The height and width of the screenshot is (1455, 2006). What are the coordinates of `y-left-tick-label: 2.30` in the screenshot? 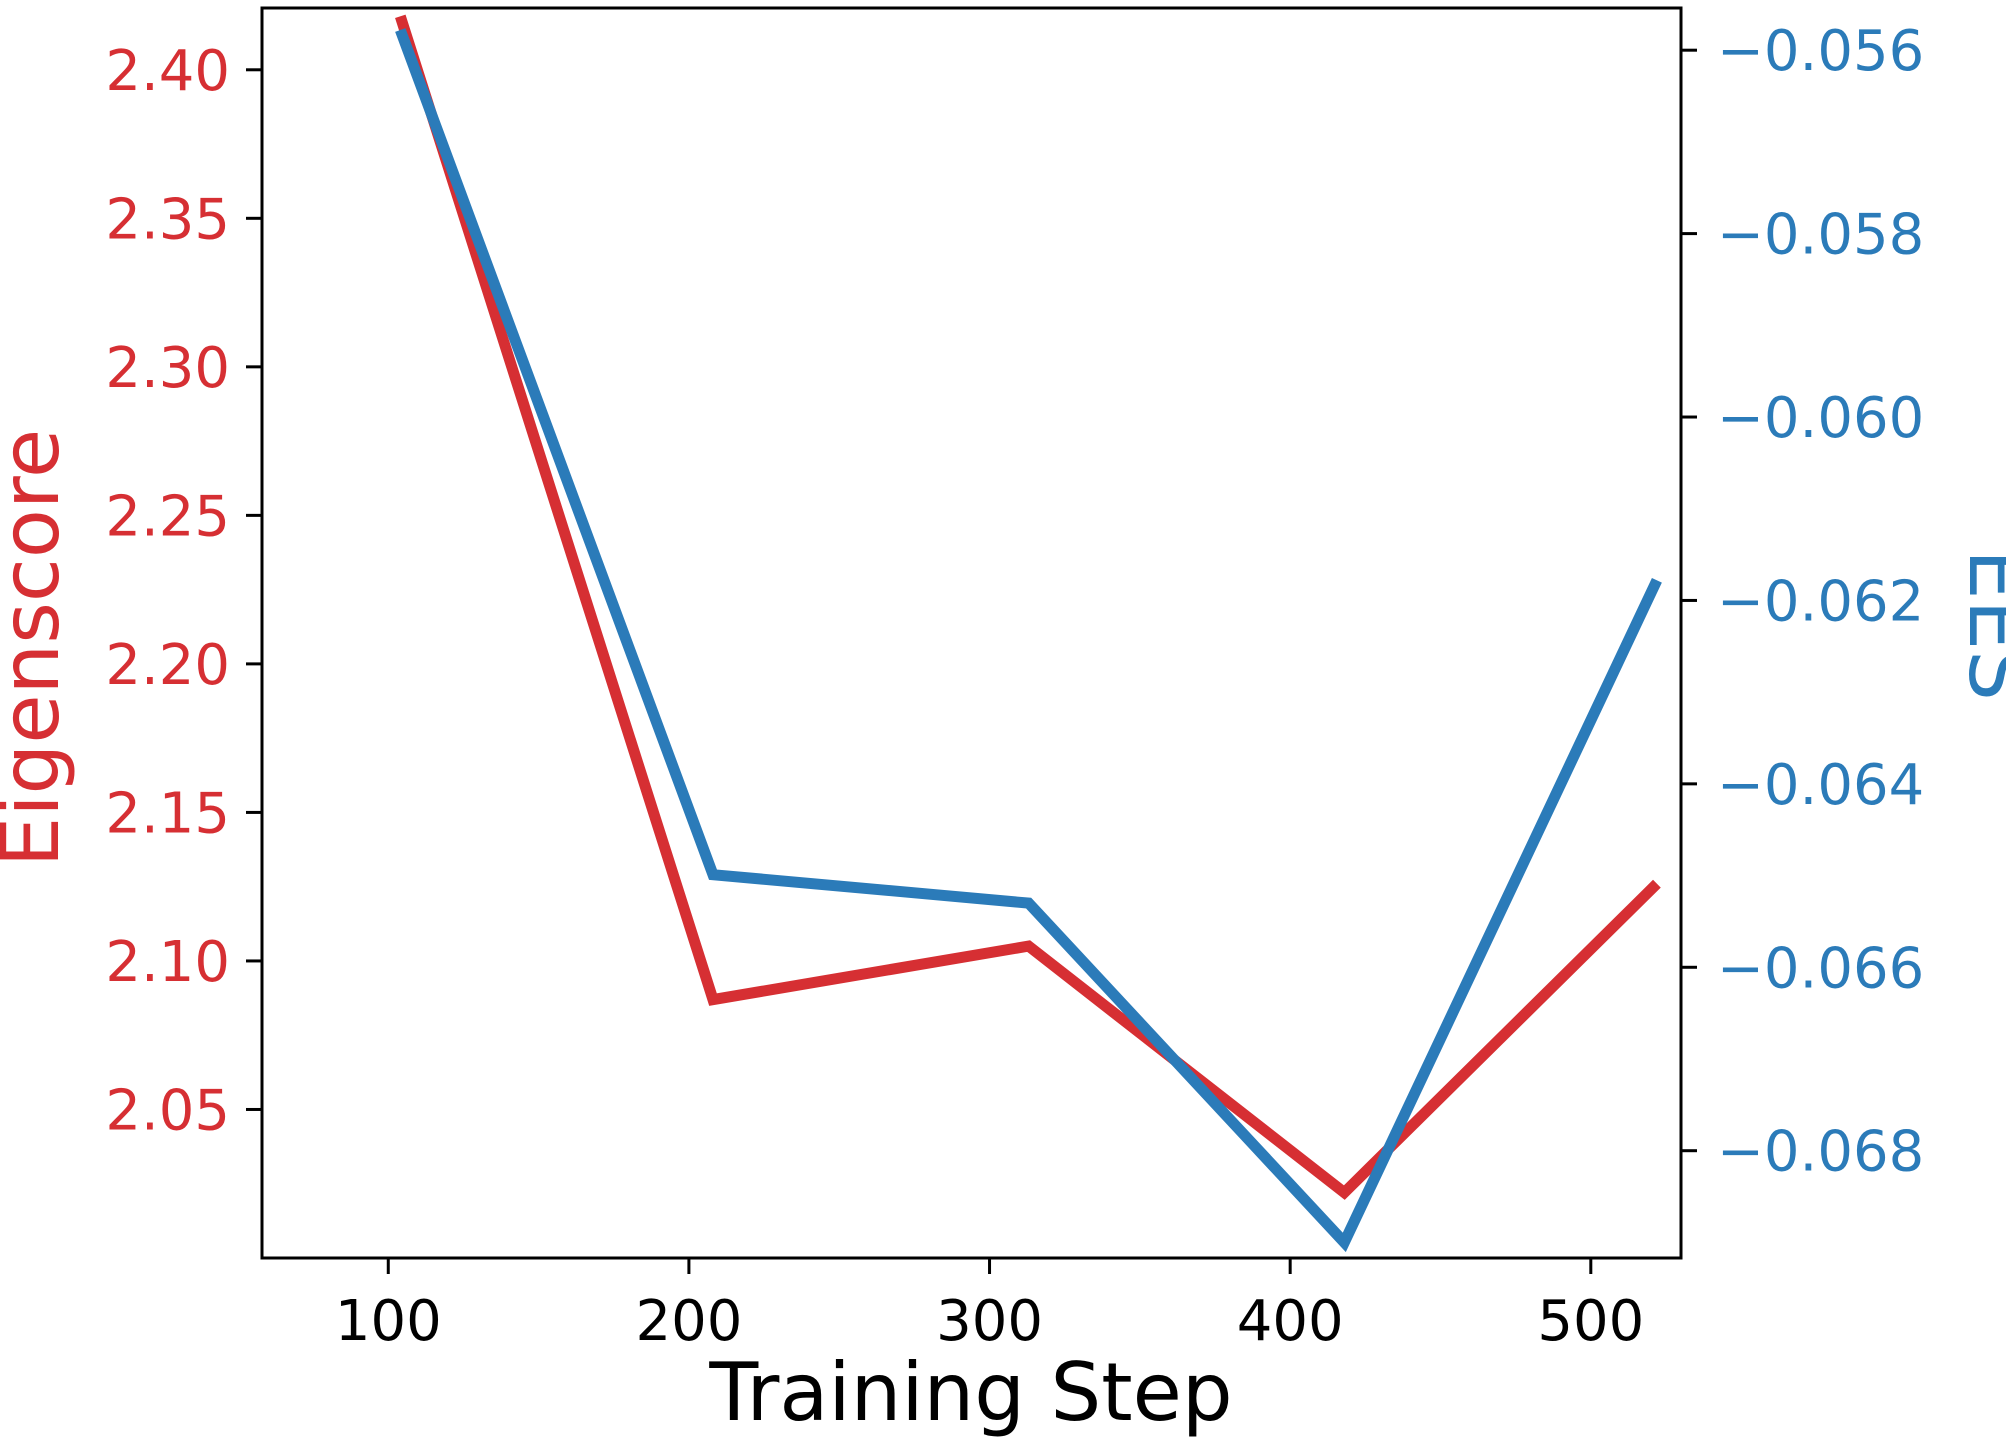 It's located at (167, 368).